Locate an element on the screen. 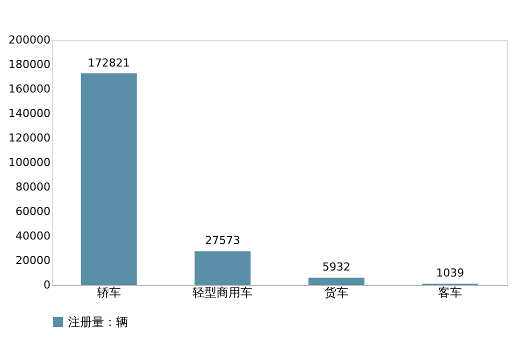 The height and width of the screenshot is (340, 521). legend-label: 注册量：辆 is located at coordinates (98, 322).